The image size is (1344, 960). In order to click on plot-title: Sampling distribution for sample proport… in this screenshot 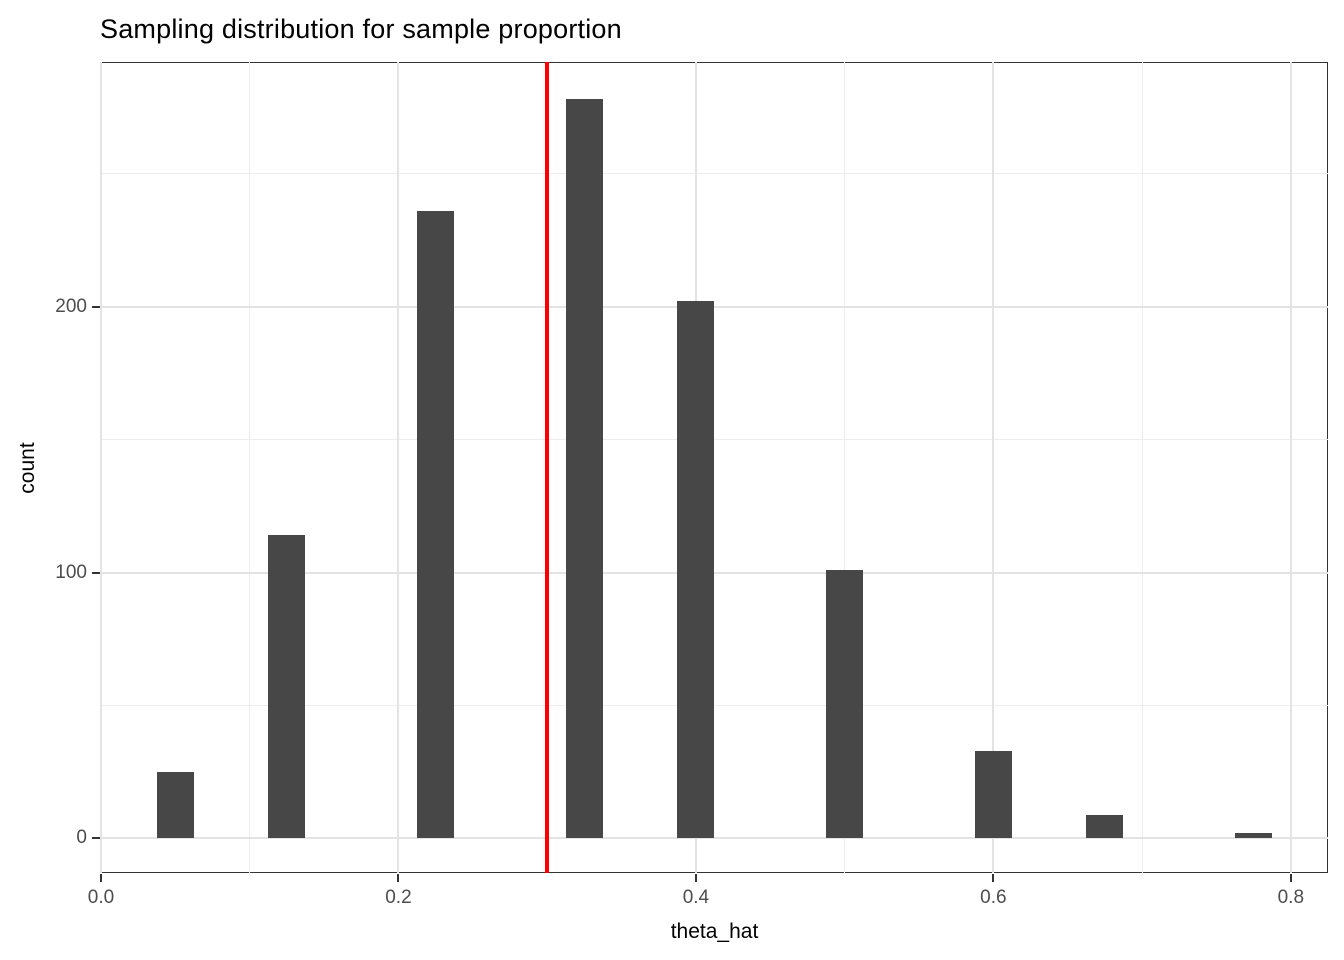, I will do `click(361, 29)`.